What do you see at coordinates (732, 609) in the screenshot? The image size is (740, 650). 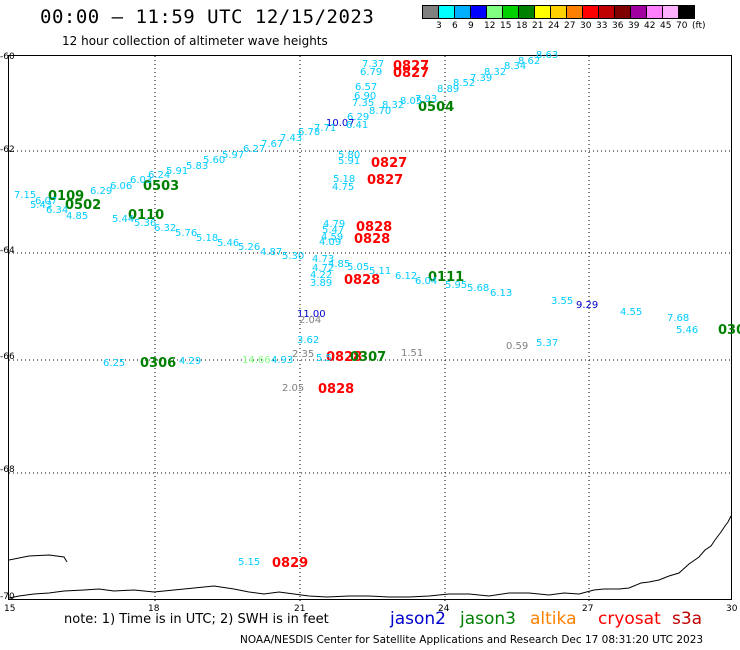 I see `x-tick-label: 30` at bounding box center [732, 609].